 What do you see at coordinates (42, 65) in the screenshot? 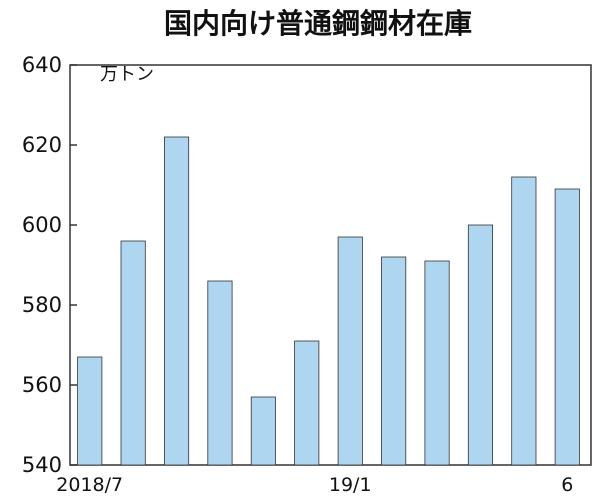
I see `y-tick-label-640: 640` at bounding box center [42, 65].